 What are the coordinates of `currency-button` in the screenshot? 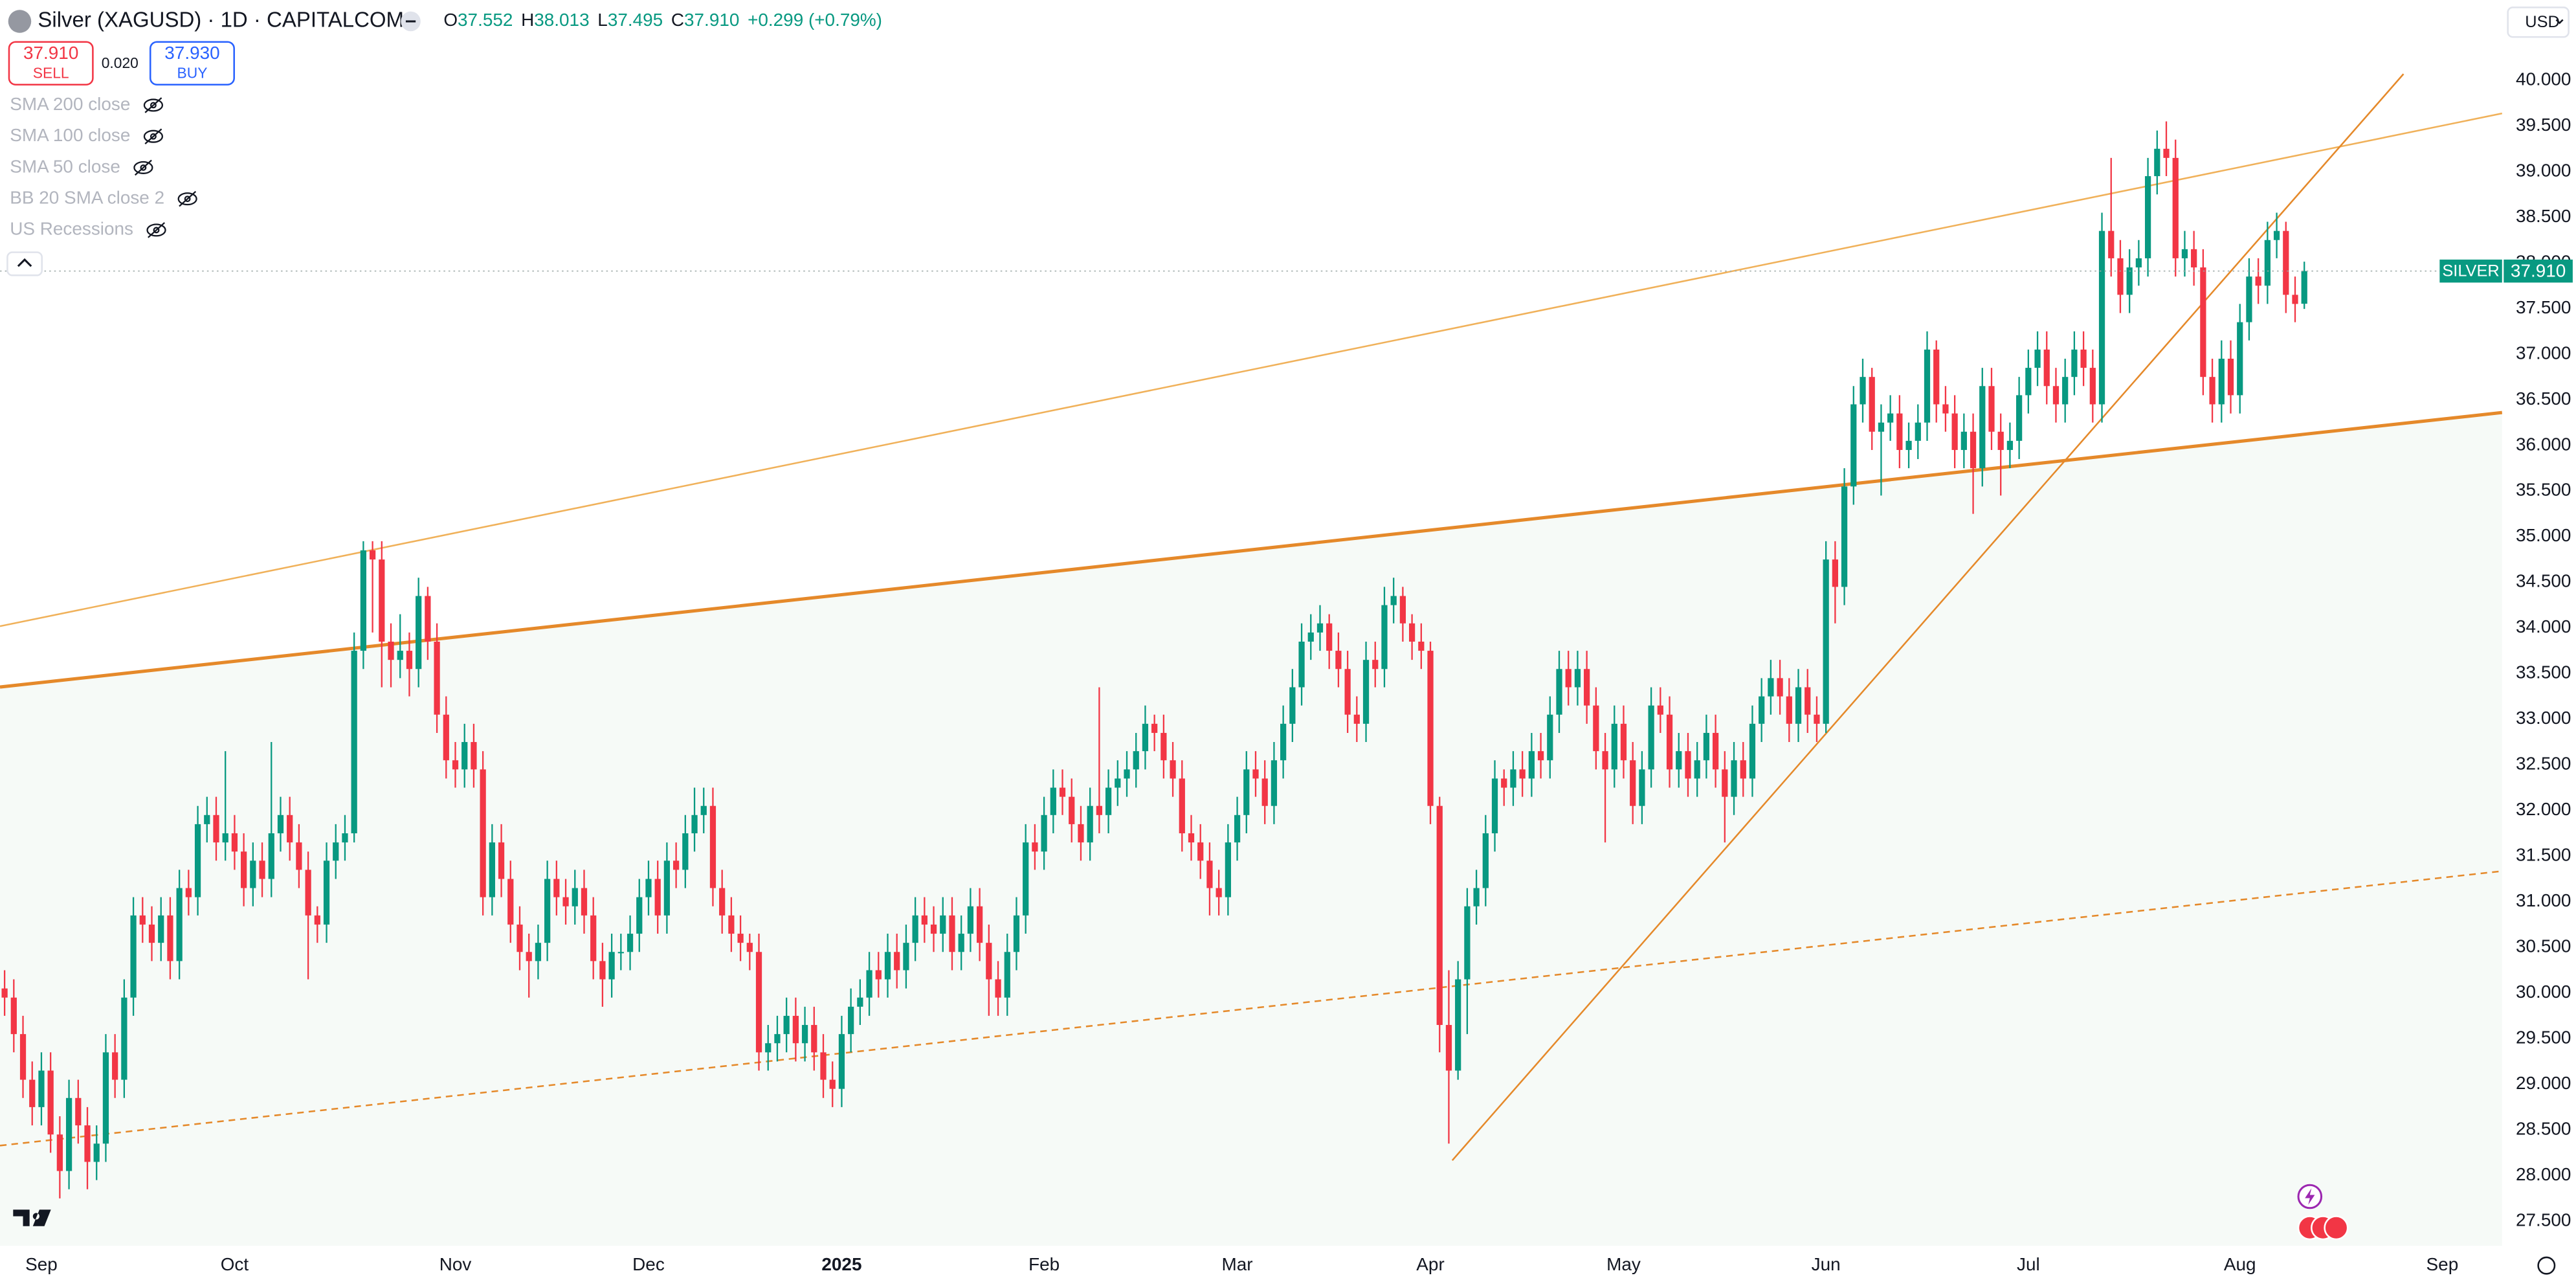 It's located at (2538, 22).